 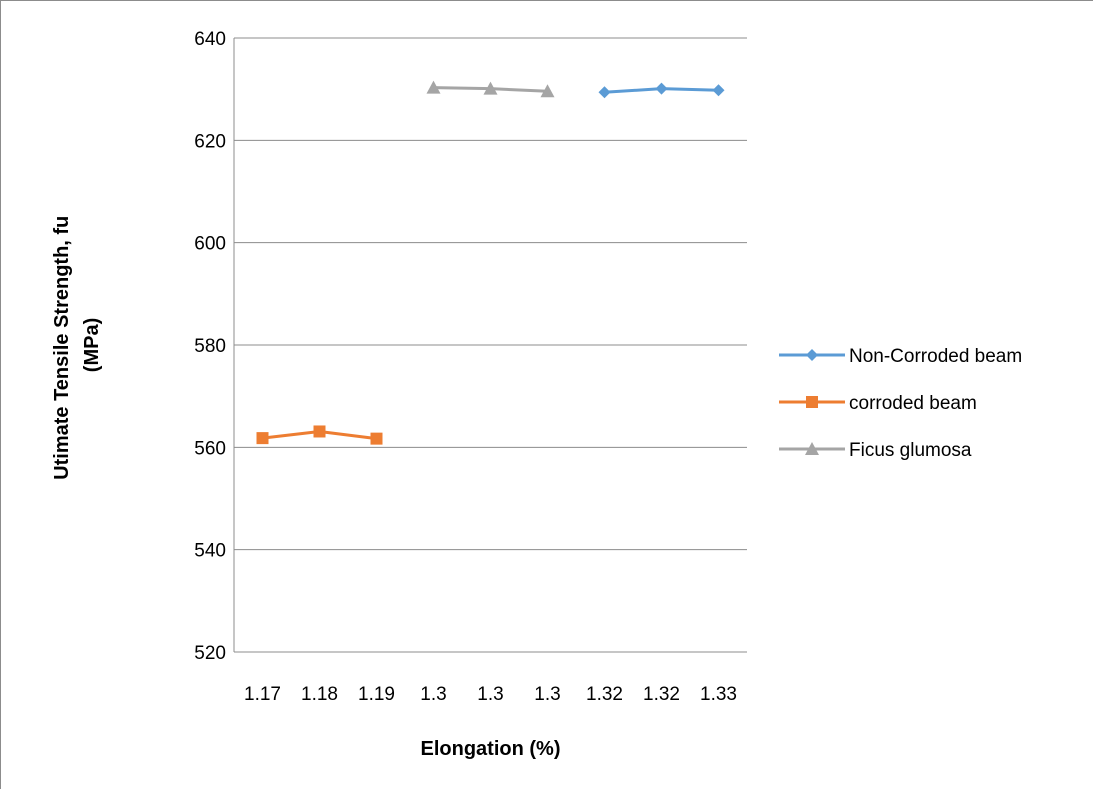 I want to click on legend-item: Ficus glumosa, so click(x=875, y=450).